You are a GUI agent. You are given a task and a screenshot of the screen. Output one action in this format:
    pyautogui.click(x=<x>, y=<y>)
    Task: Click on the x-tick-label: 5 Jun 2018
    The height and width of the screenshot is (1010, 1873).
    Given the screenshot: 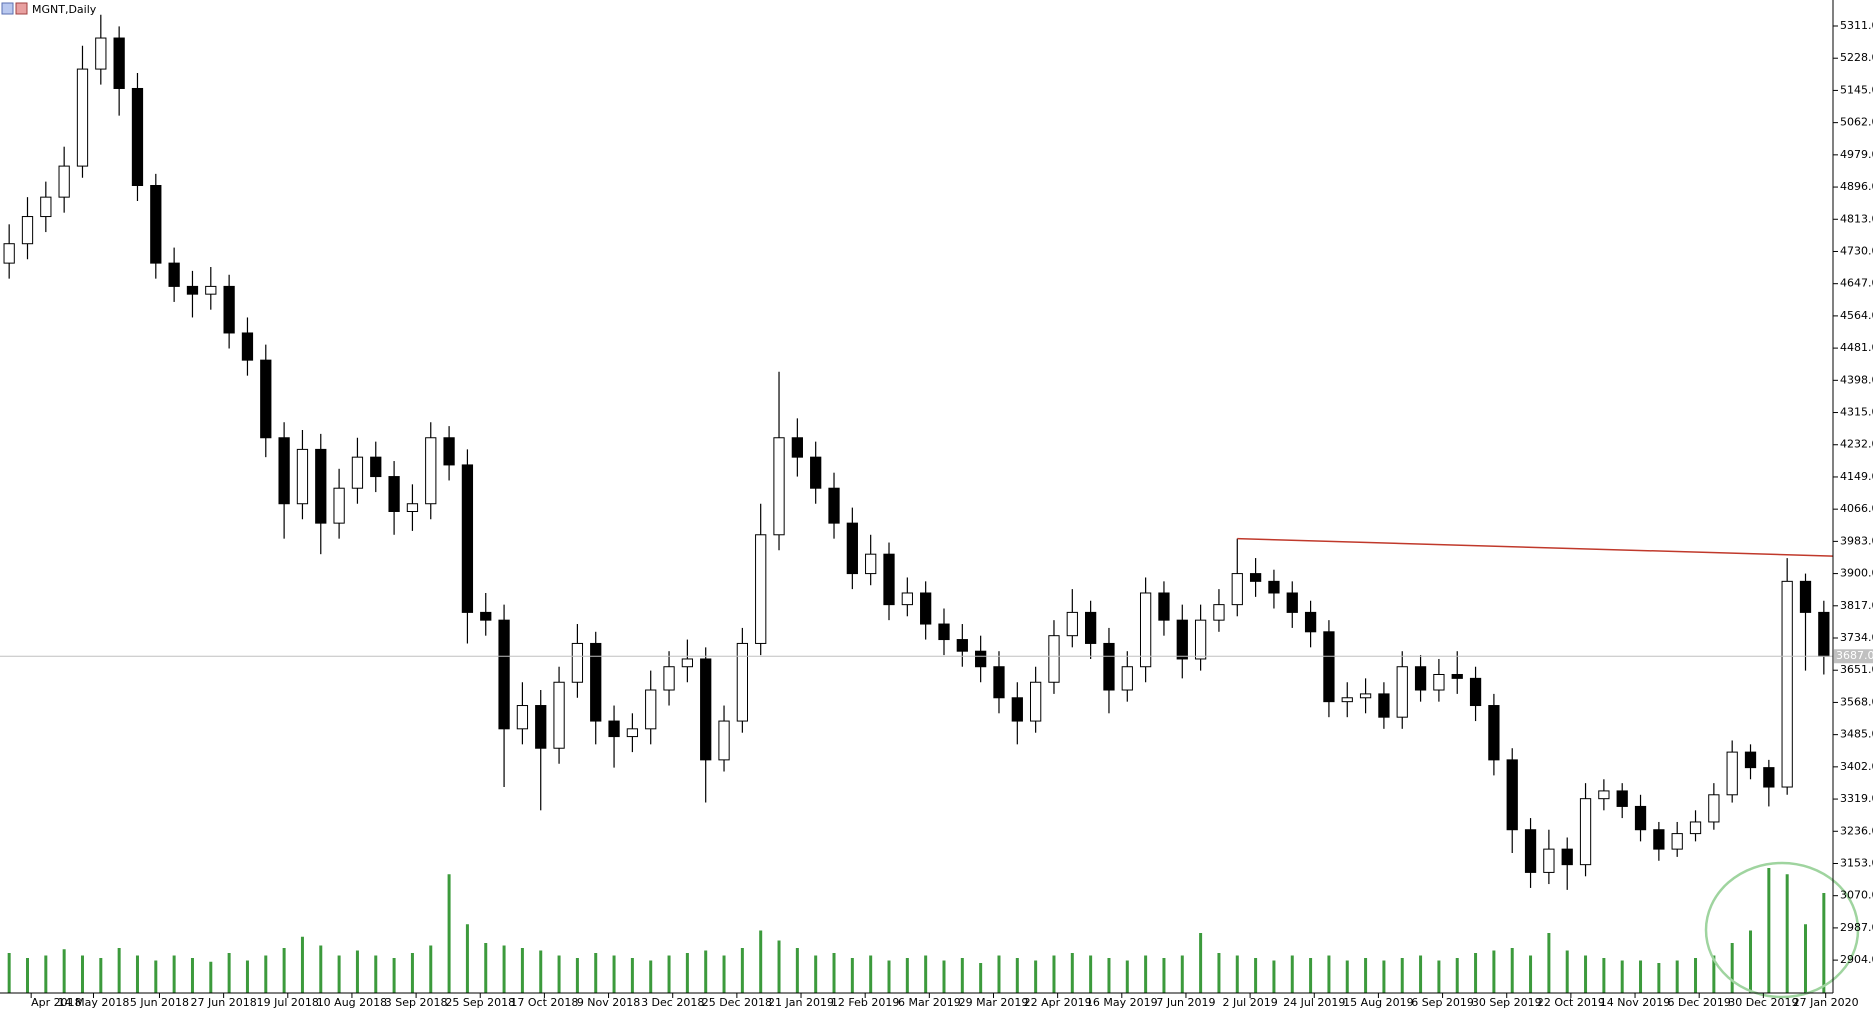 What is the action you would take?
    pyautogui.click(x=159, y=1002)
    